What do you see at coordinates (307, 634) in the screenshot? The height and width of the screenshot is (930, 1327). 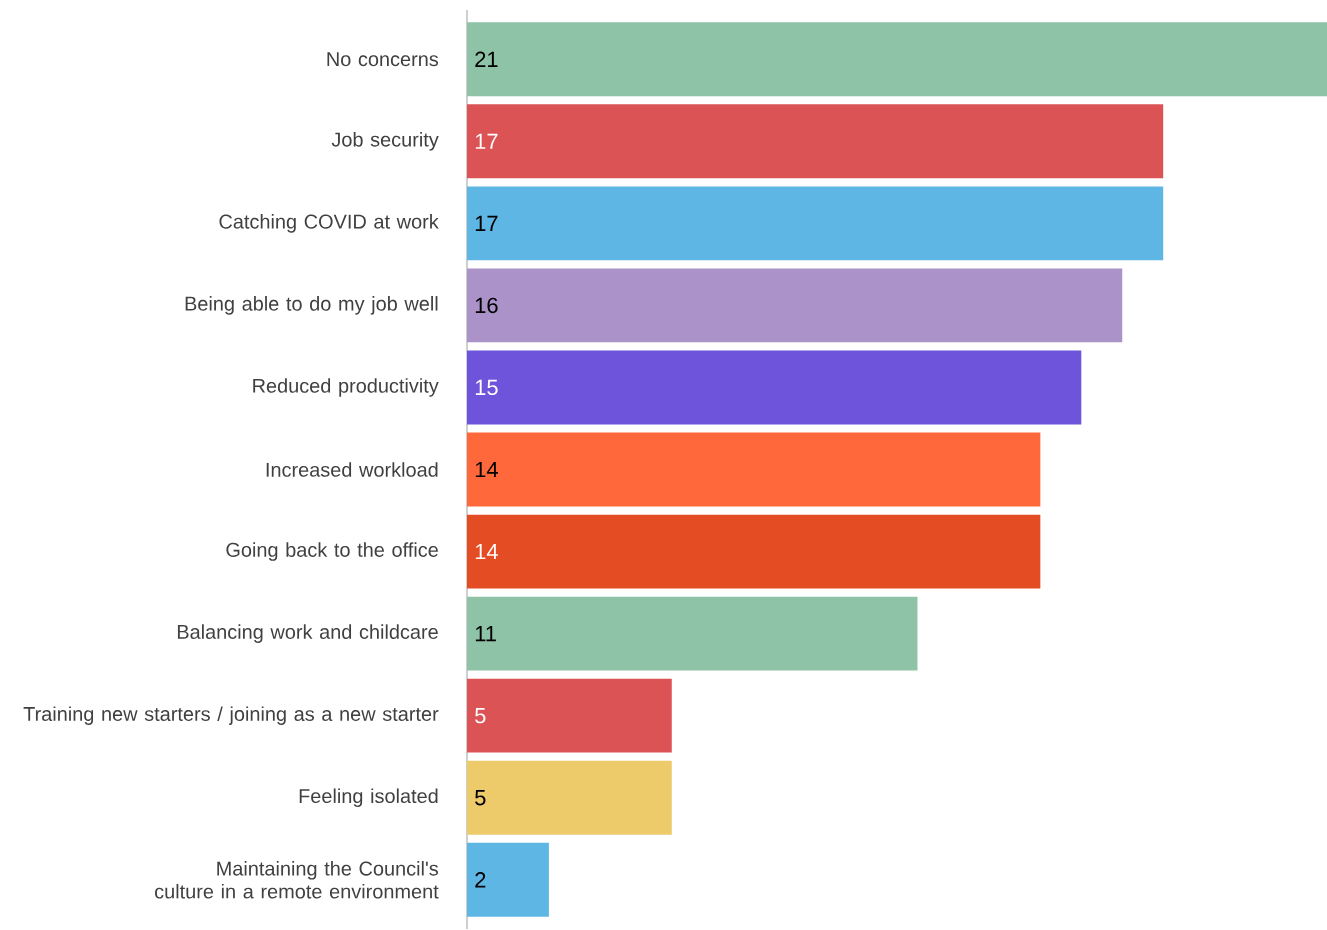 I see `y-tick-label: Balancing work and childcare` at bounding box center [307, 634].